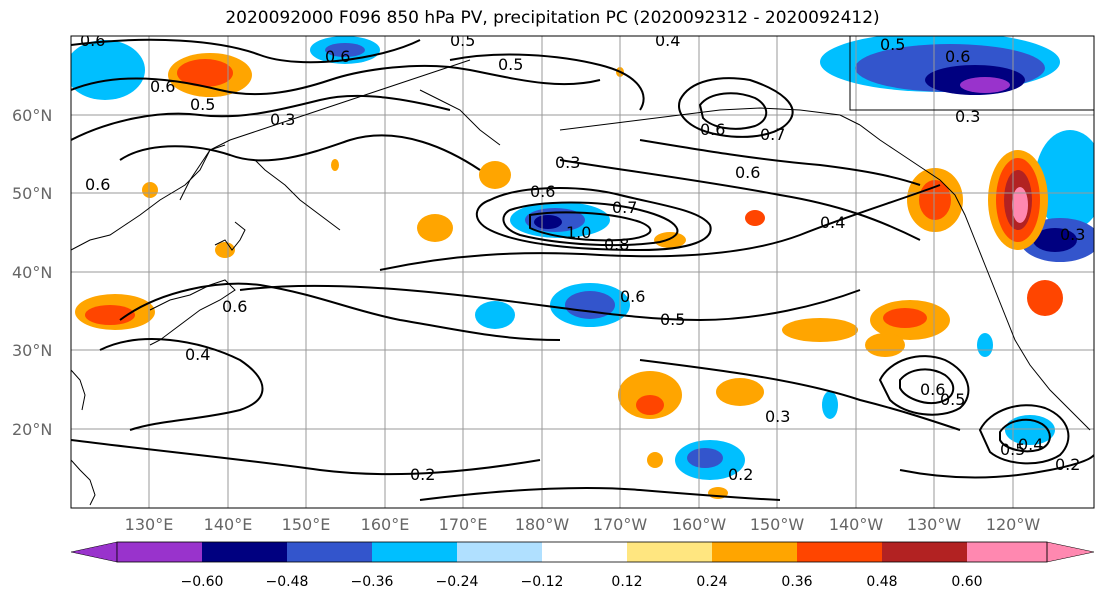 Image resolution: width=1105 pixels, height=601 pixels. I want to click on colorbar-tick-label: −0.60, so click(202, 582).